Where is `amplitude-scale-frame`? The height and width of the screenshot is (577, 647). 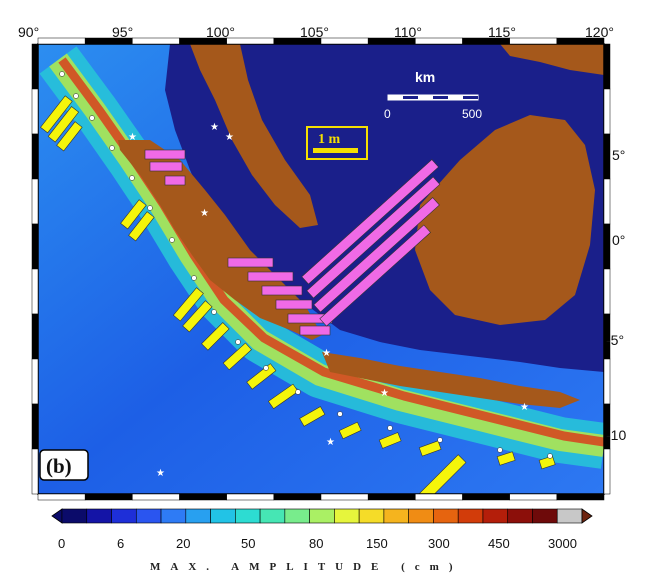 amplitude-scale-frame is located at coordinates (337, 143).